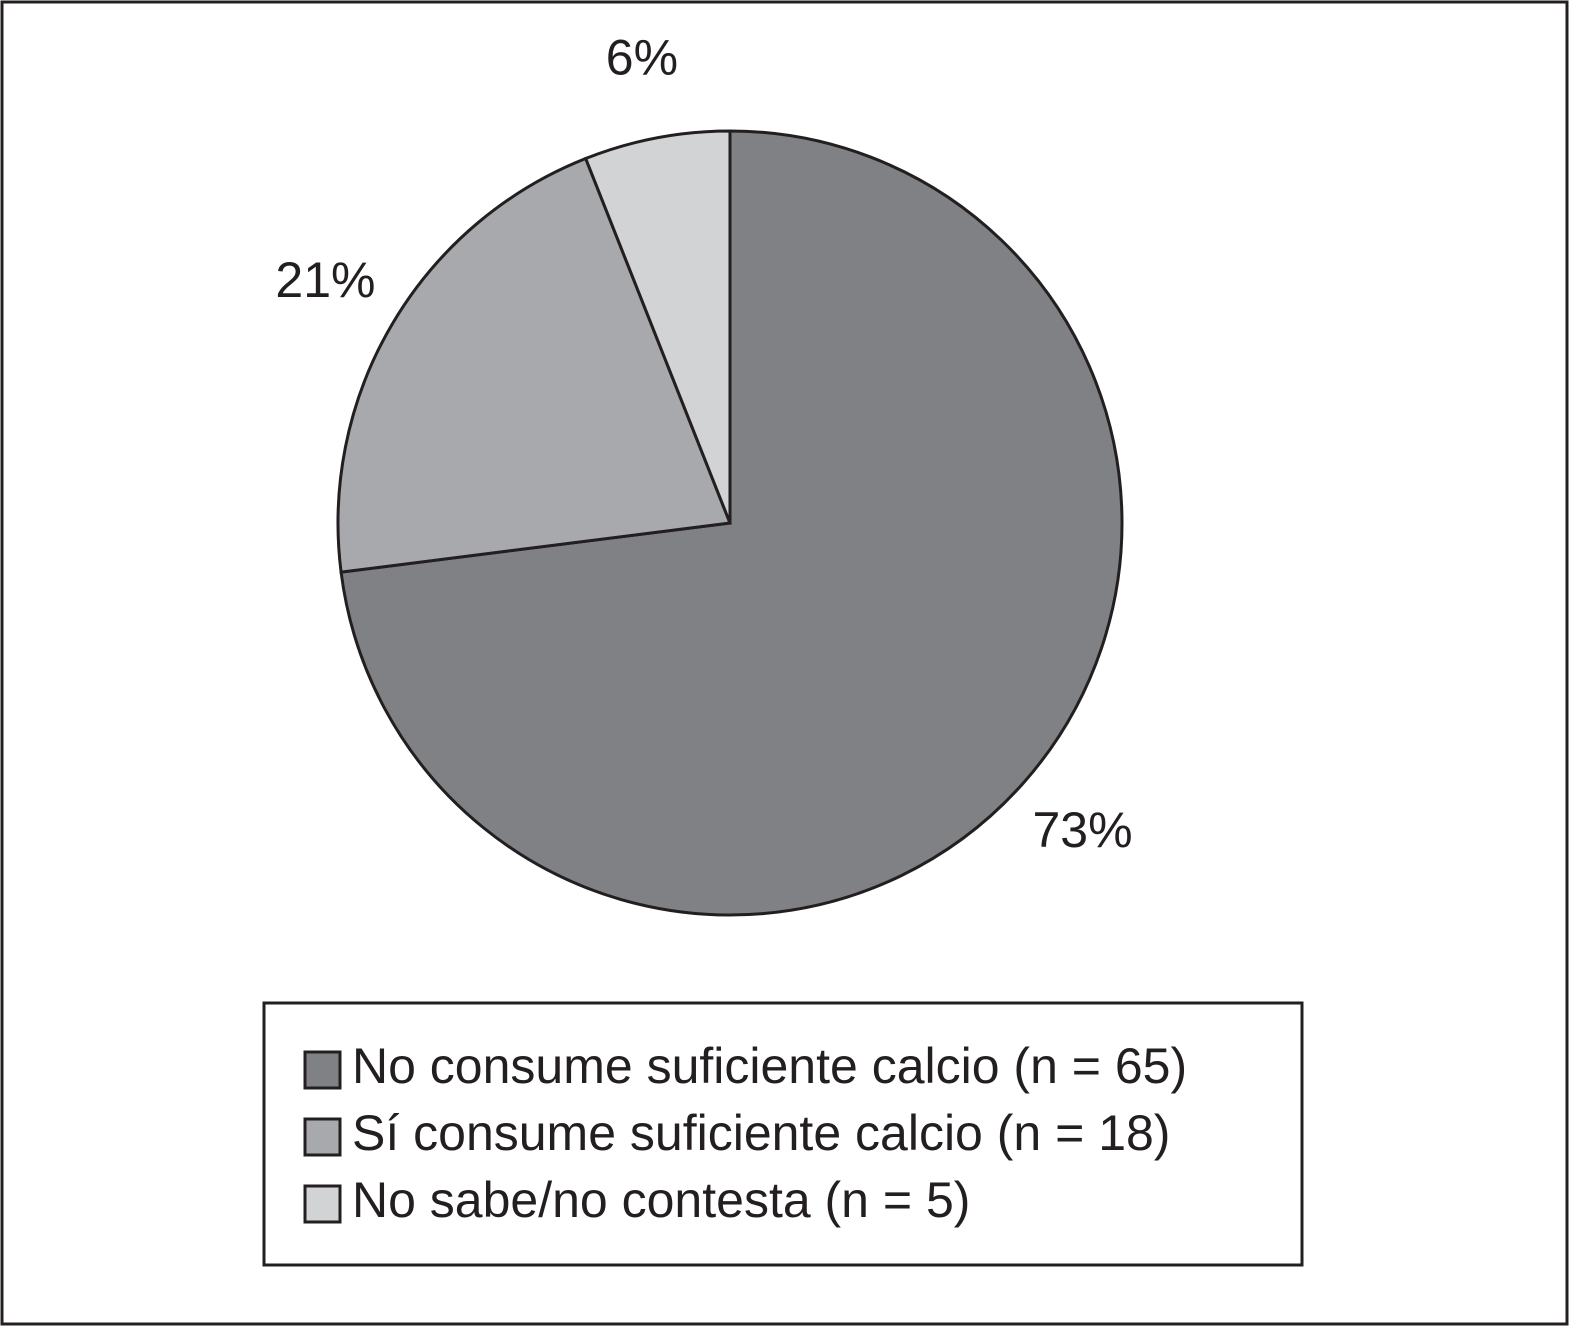 This screenshot has width=1575, height=1331. What do you see at coordinates (325, 280) in the screenshot?
I see `data-label: 21%` at bounding box center [325, 280].